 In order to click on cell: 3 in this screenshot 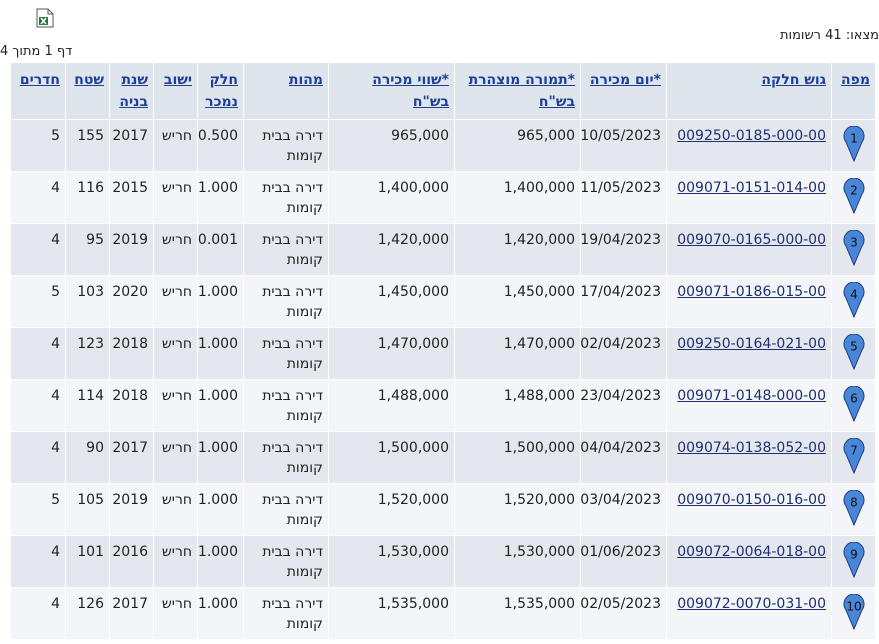, I will do `click(853, 249)`.